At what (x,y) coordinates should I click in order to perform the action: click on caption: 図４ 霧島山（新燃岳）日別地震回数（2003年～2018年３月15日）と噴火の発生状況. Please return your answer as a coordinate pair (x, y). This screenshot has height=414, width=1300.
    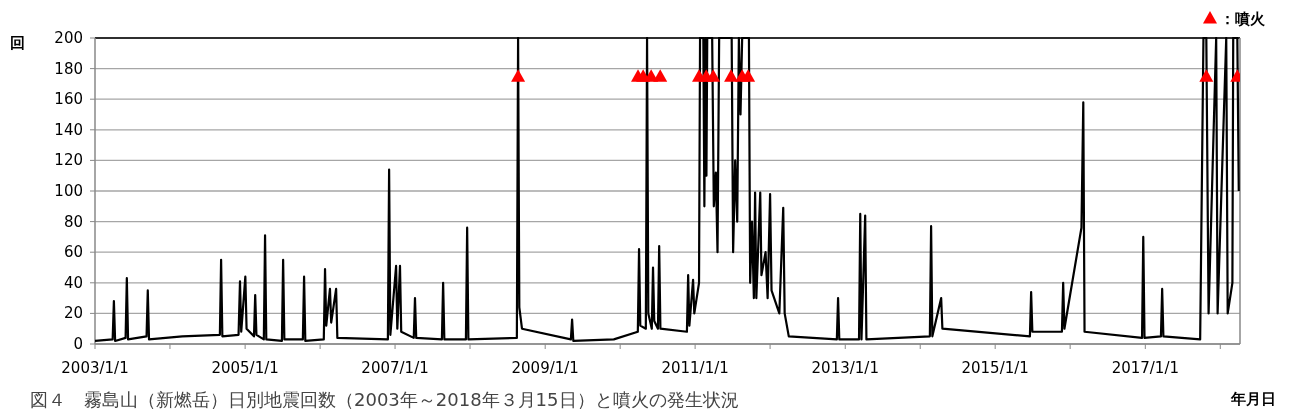
    Looking at the image, I should click on (384, 399).